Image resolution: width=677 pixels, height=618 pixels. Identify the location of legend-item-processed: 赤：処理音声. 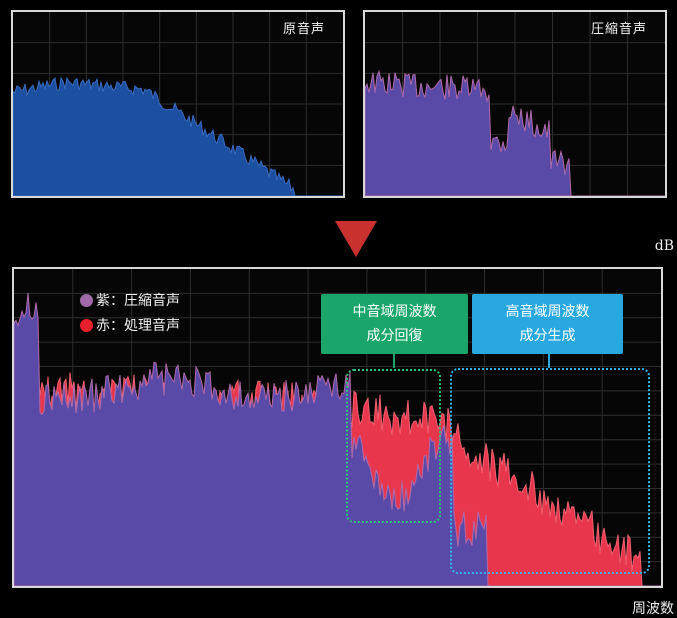
(130, 325).